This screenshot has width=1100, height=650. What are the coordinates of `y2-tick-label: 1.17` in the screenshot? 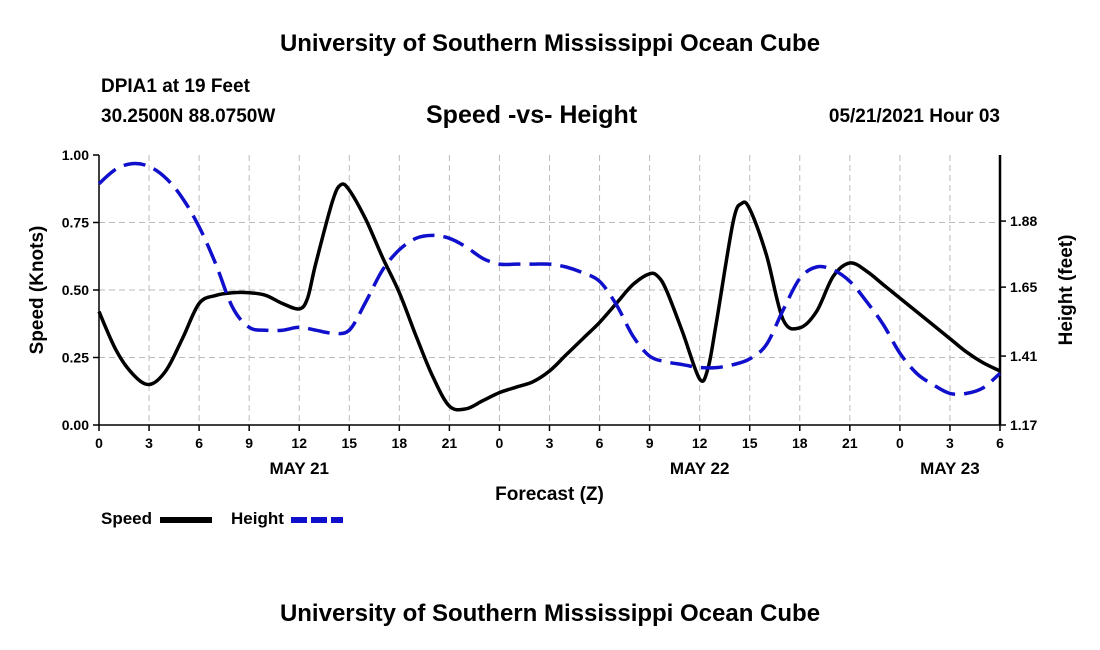 It's located at (1023, 425).